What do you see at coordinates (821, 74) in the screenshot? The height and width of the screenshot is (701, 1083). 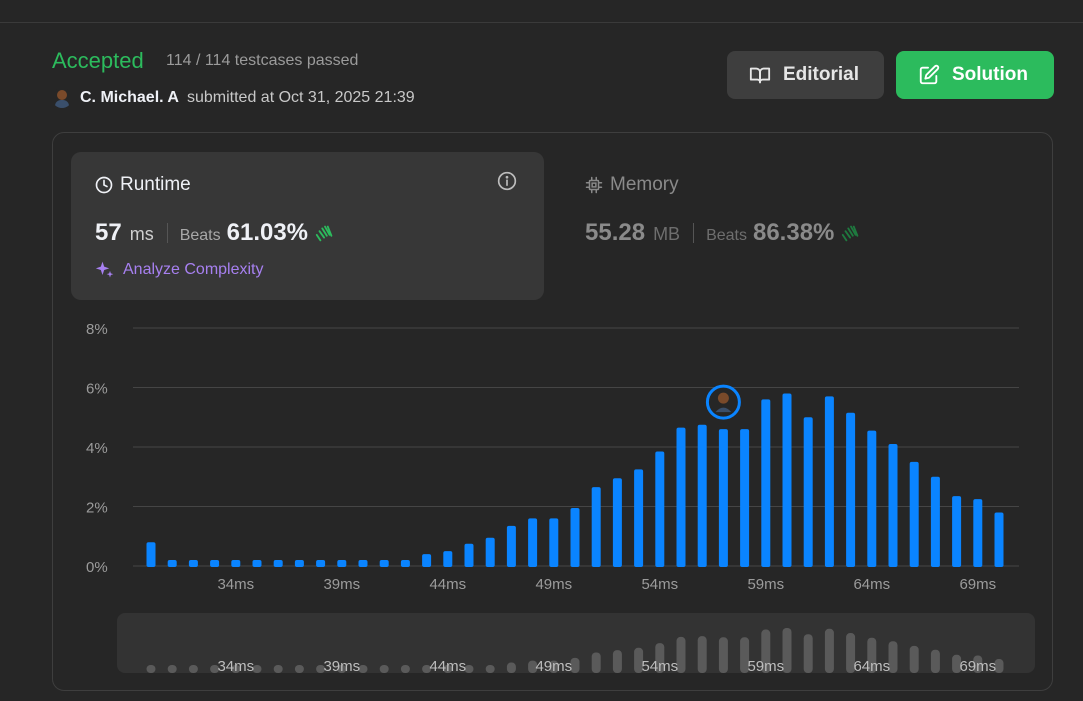 I see `editorial-label: Editorial` at bounding box center [821, 74].